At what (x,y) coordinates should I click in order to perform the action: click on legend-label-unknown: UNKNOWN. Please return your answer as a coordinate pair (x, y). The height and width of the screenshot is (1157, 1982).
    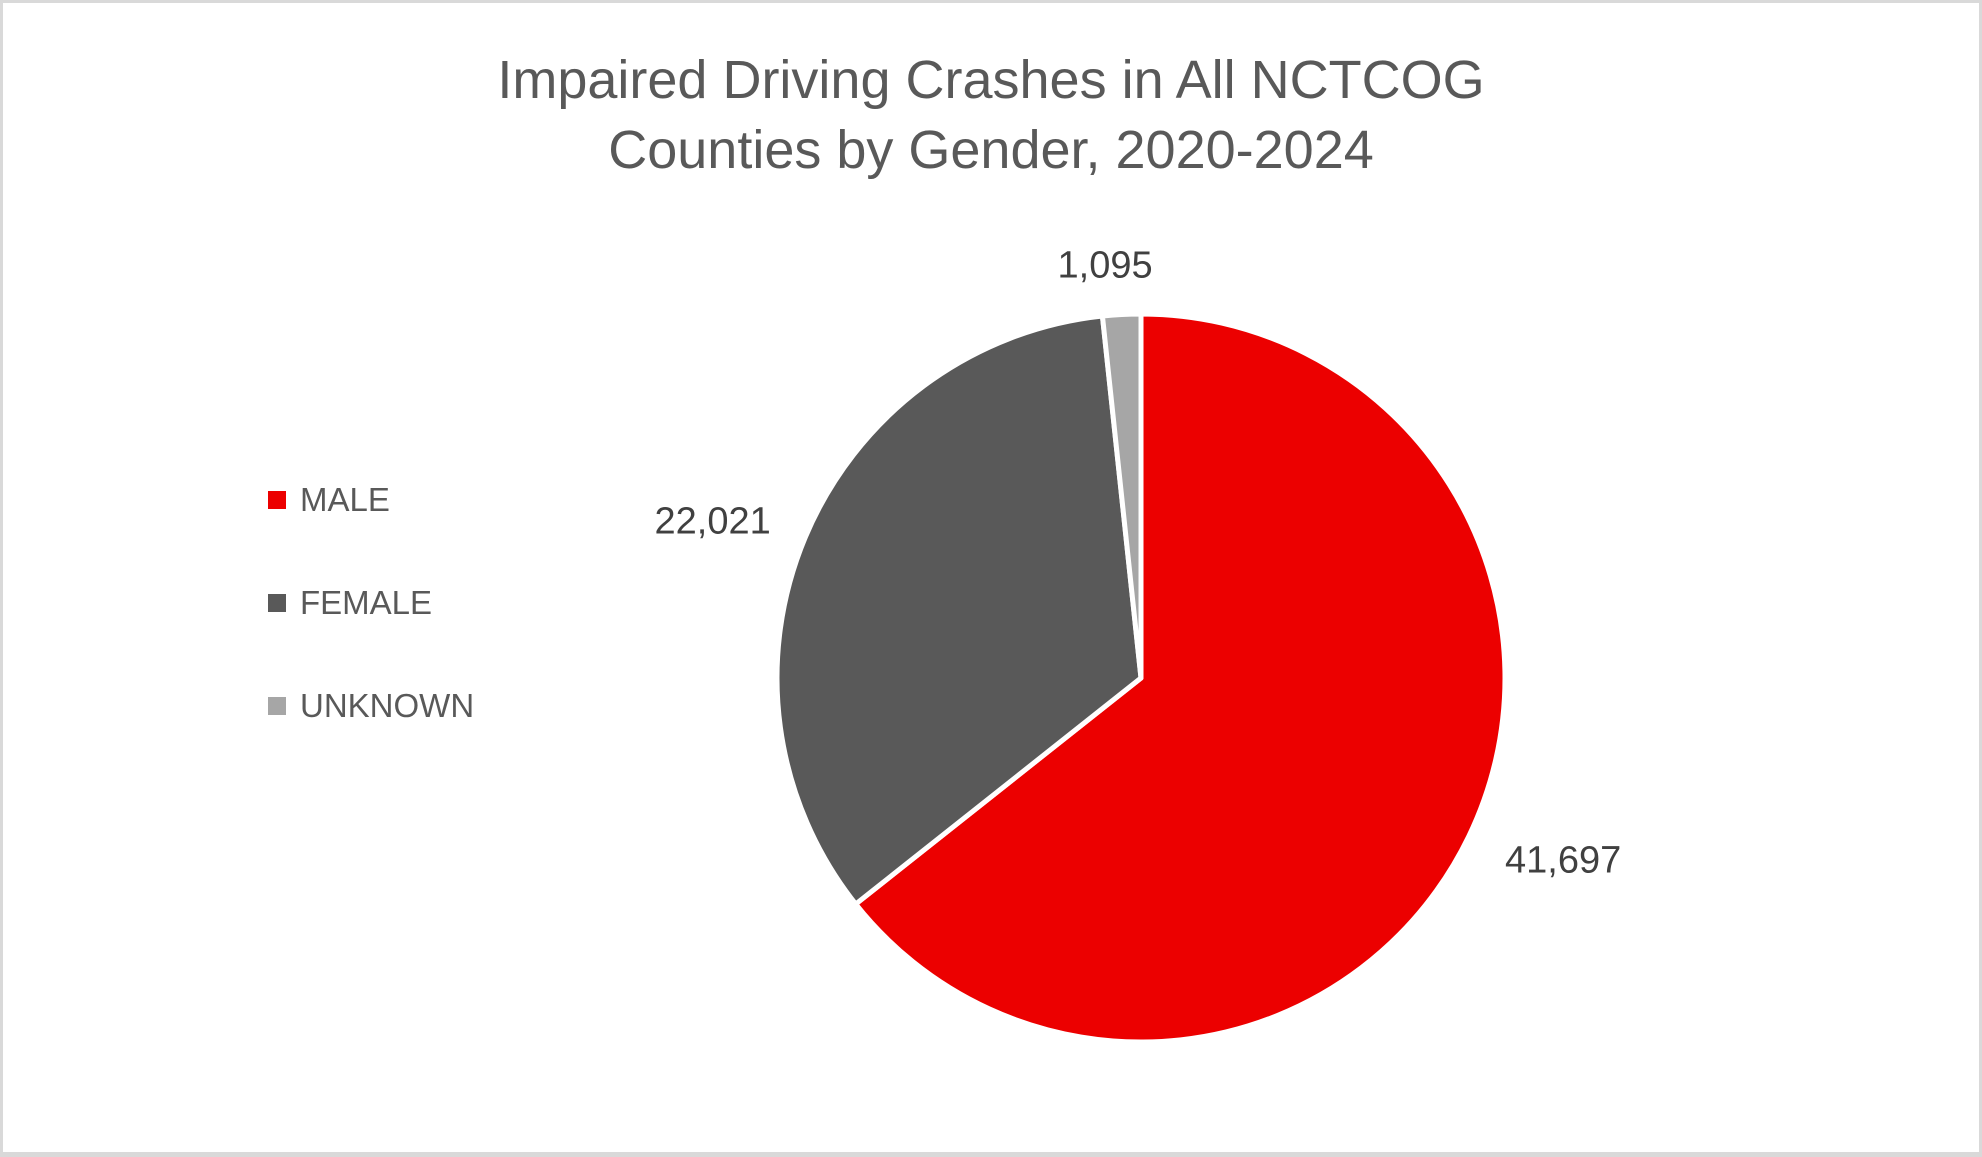
    Looking at the image, I should click on (387, 705).